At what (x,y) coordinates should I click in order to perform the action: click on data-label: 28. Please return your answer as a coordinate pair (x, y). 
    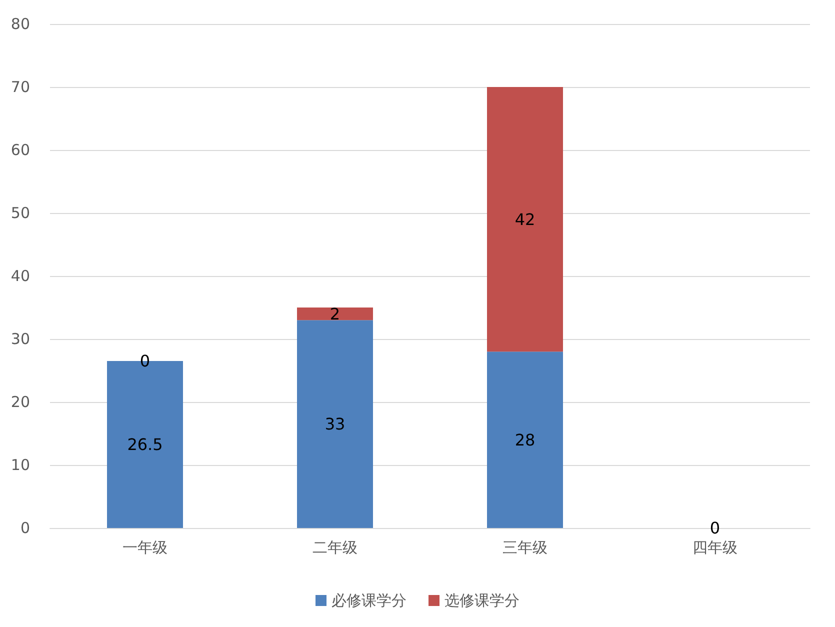
    Looking at the image, I should click on (525, 440).